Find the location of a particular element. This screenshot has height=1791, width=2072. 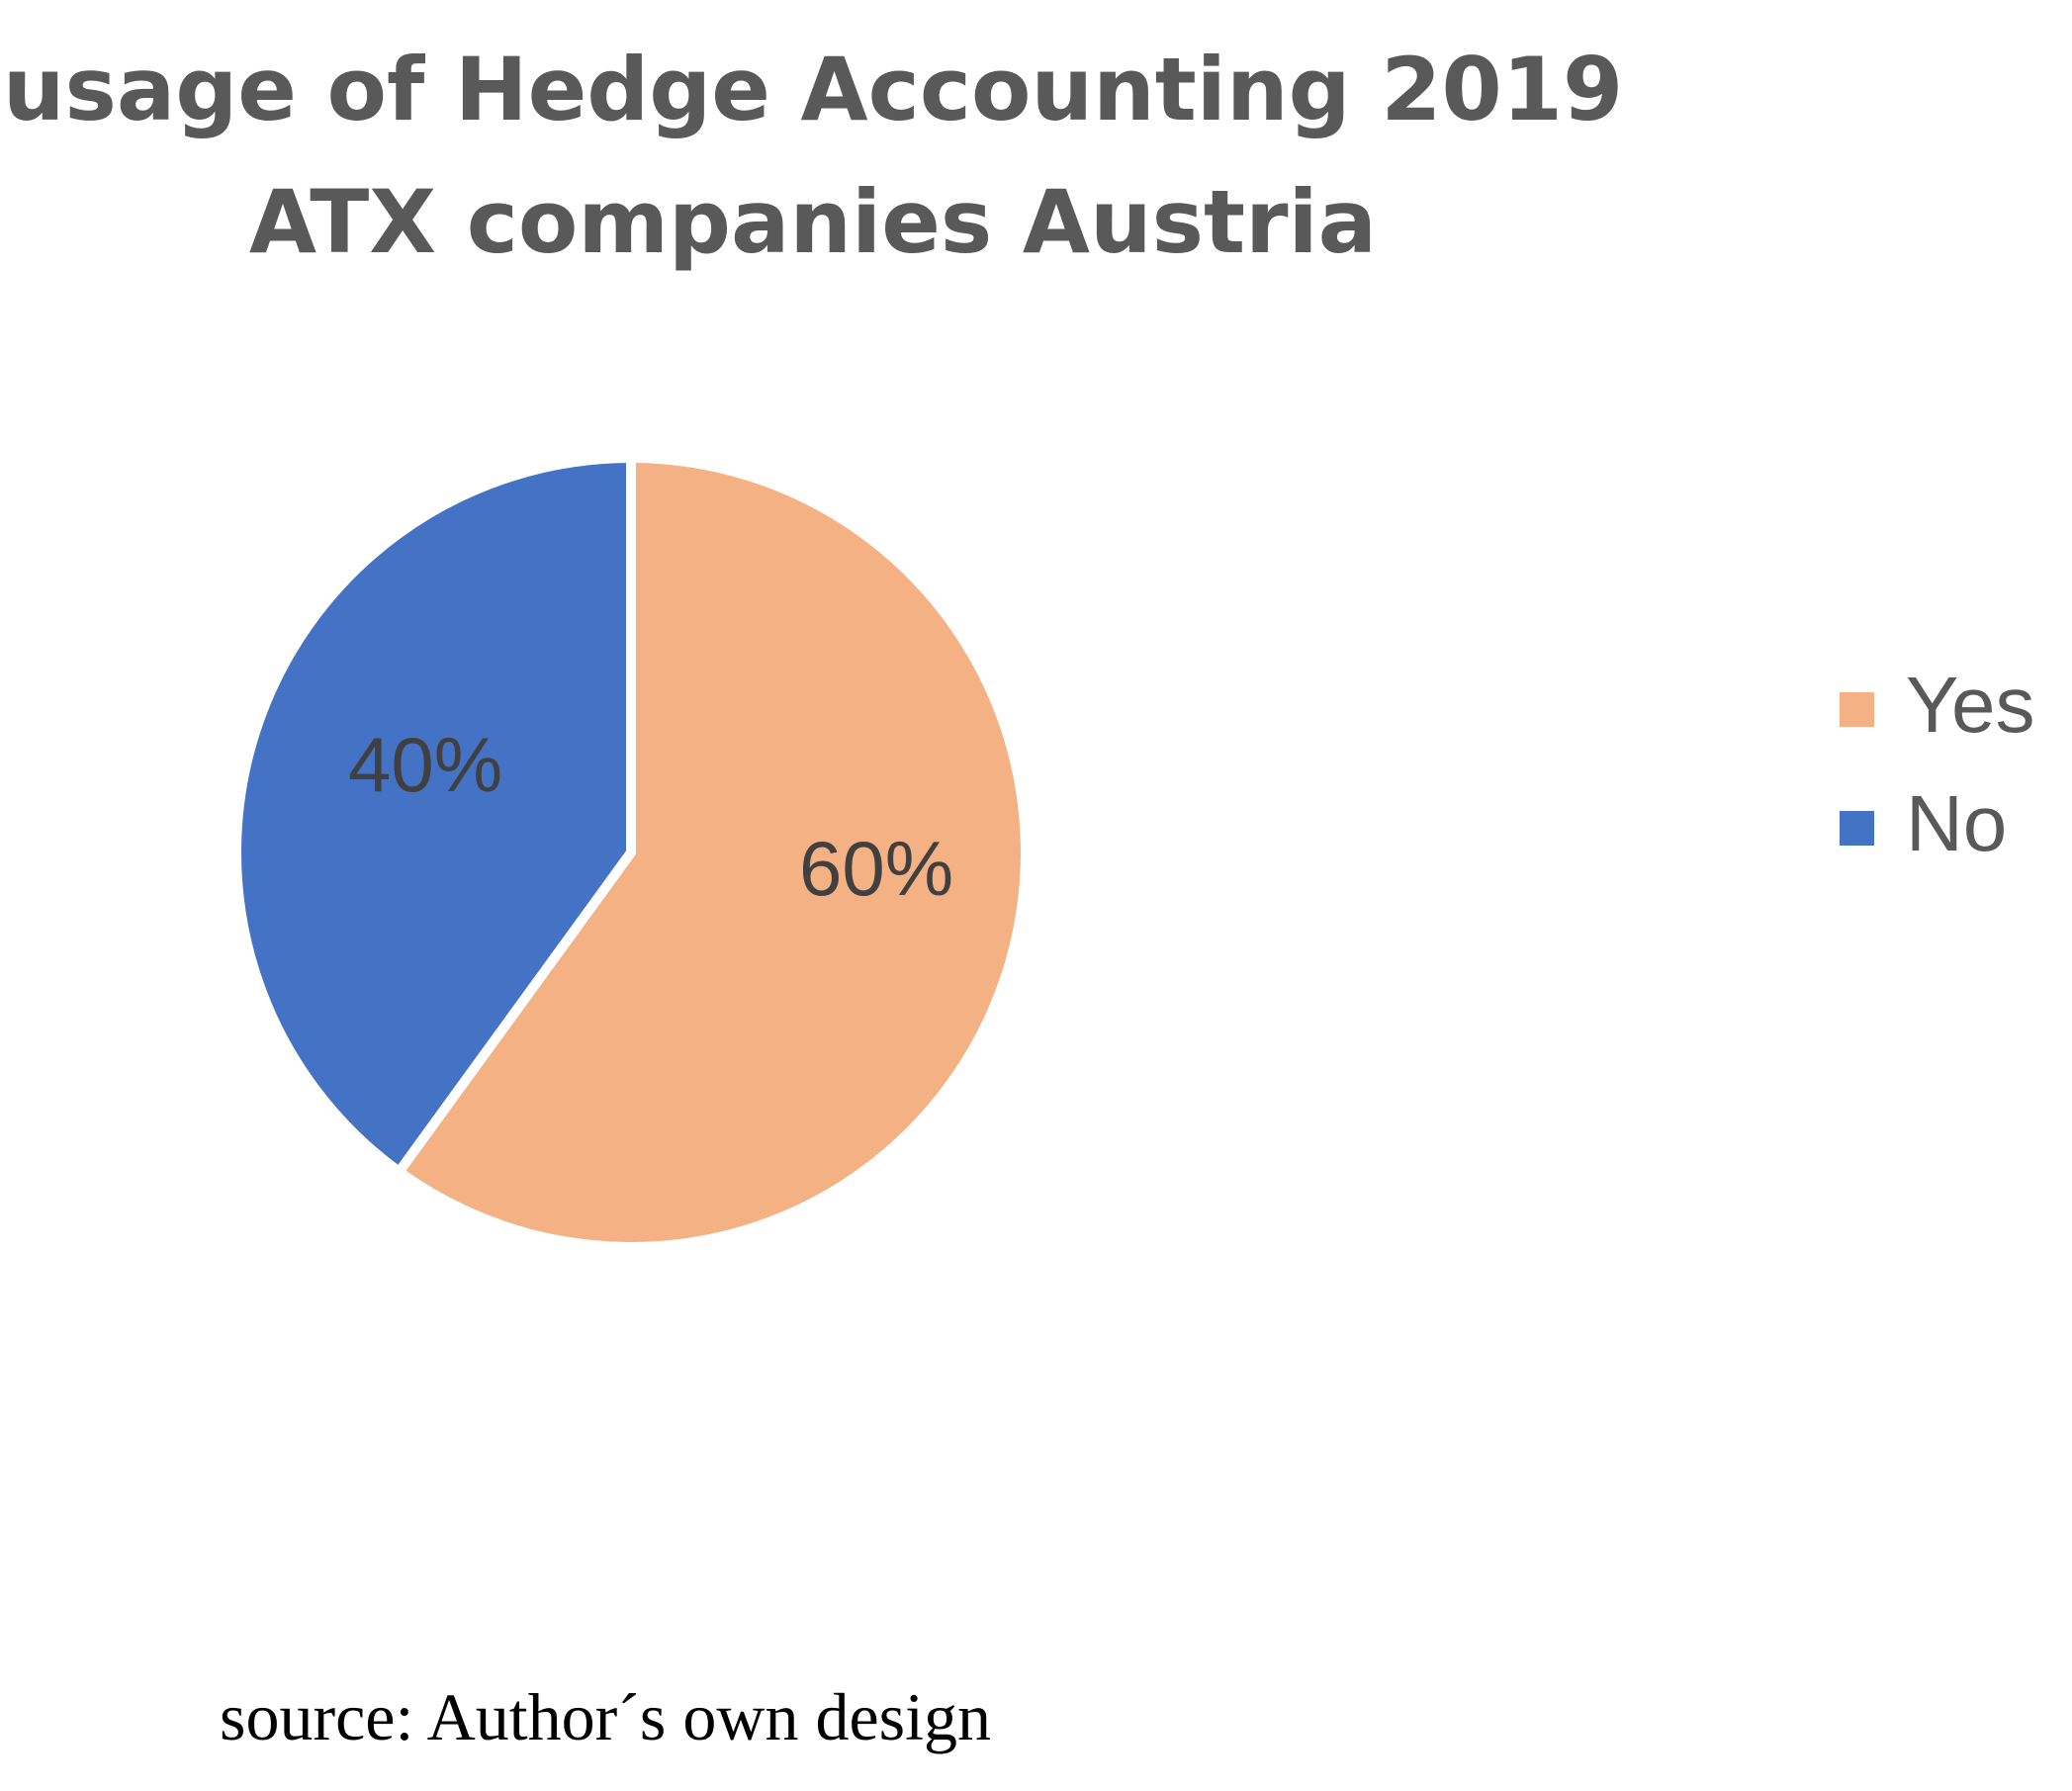

legend-swatch-no is located at coordinates (1857, 828).